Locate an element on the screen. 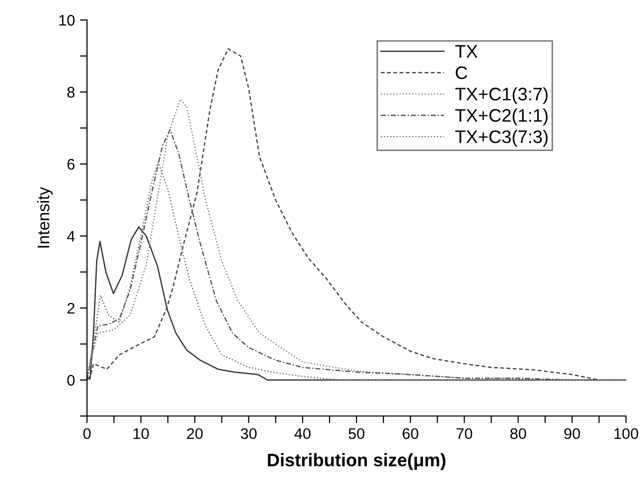  y-tick-label: 8 is located at coordinates (71, 92).